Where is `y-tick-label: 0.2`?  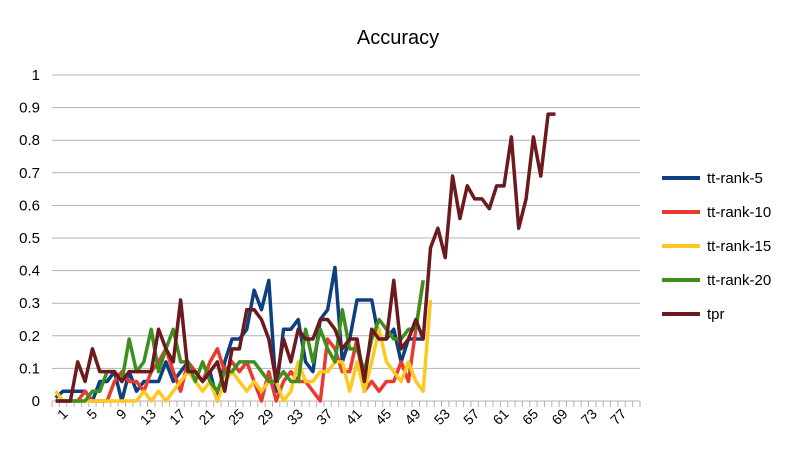
y-tick-label: 0.2 is located at coordinates (29, 336).